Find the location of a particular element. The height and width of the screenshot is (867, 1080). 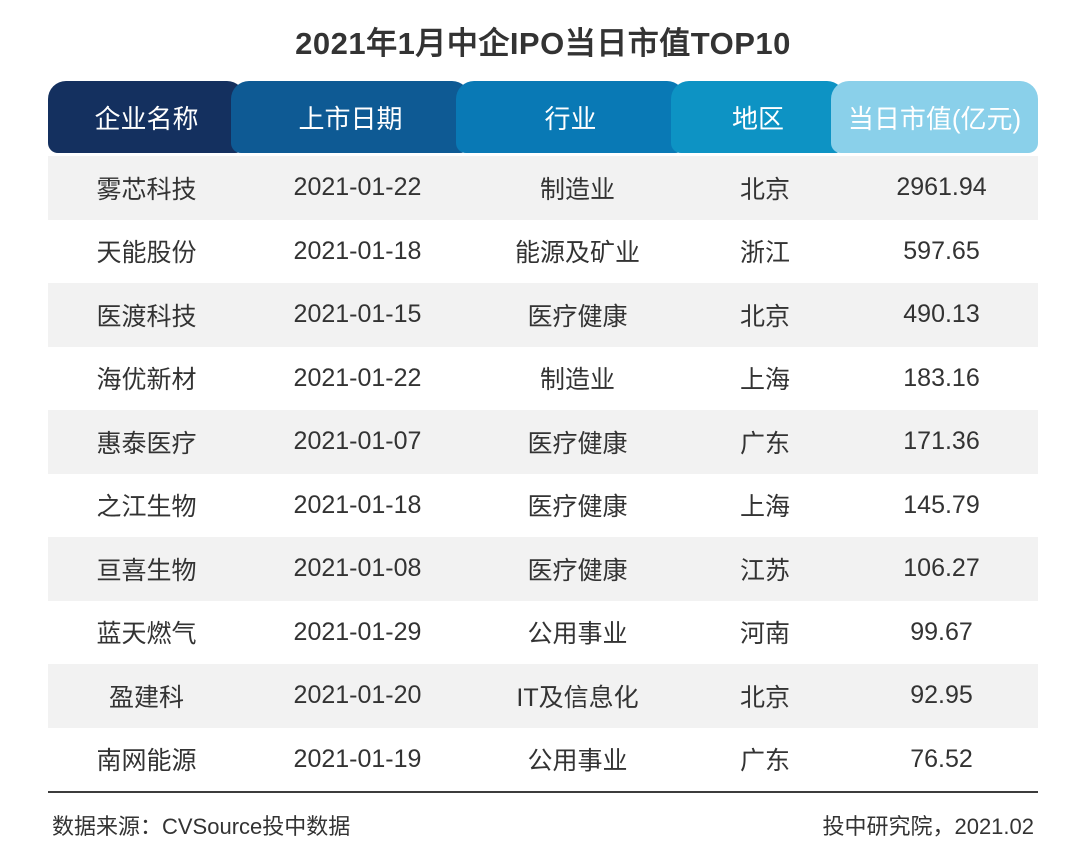

data-source-note: 数据来源：CVSource投中数据 is located at coordinates (201, 826).